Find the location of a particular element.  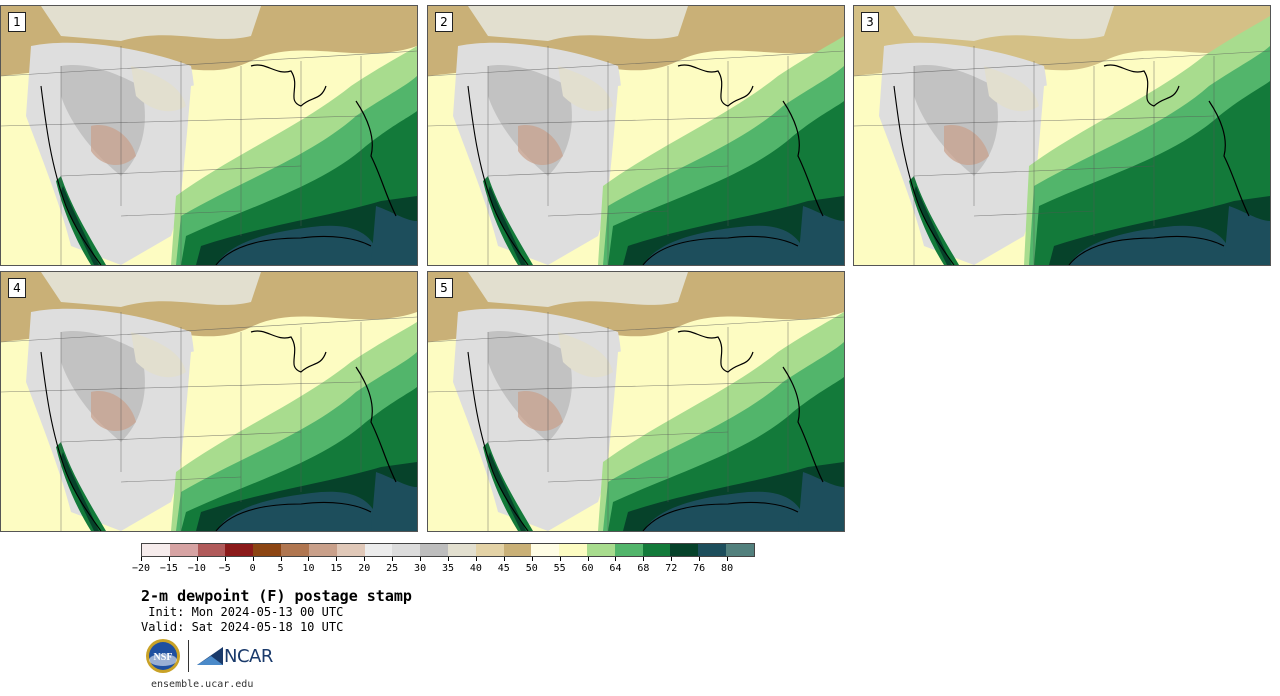

colorbar-tick-label: 5 is located at coordinates (280, 568).